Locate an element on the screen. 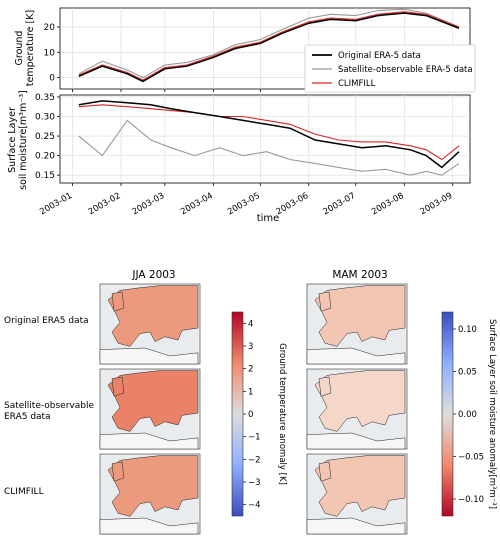  ytick-label: 0.30 is located at coordinates (45, 118).